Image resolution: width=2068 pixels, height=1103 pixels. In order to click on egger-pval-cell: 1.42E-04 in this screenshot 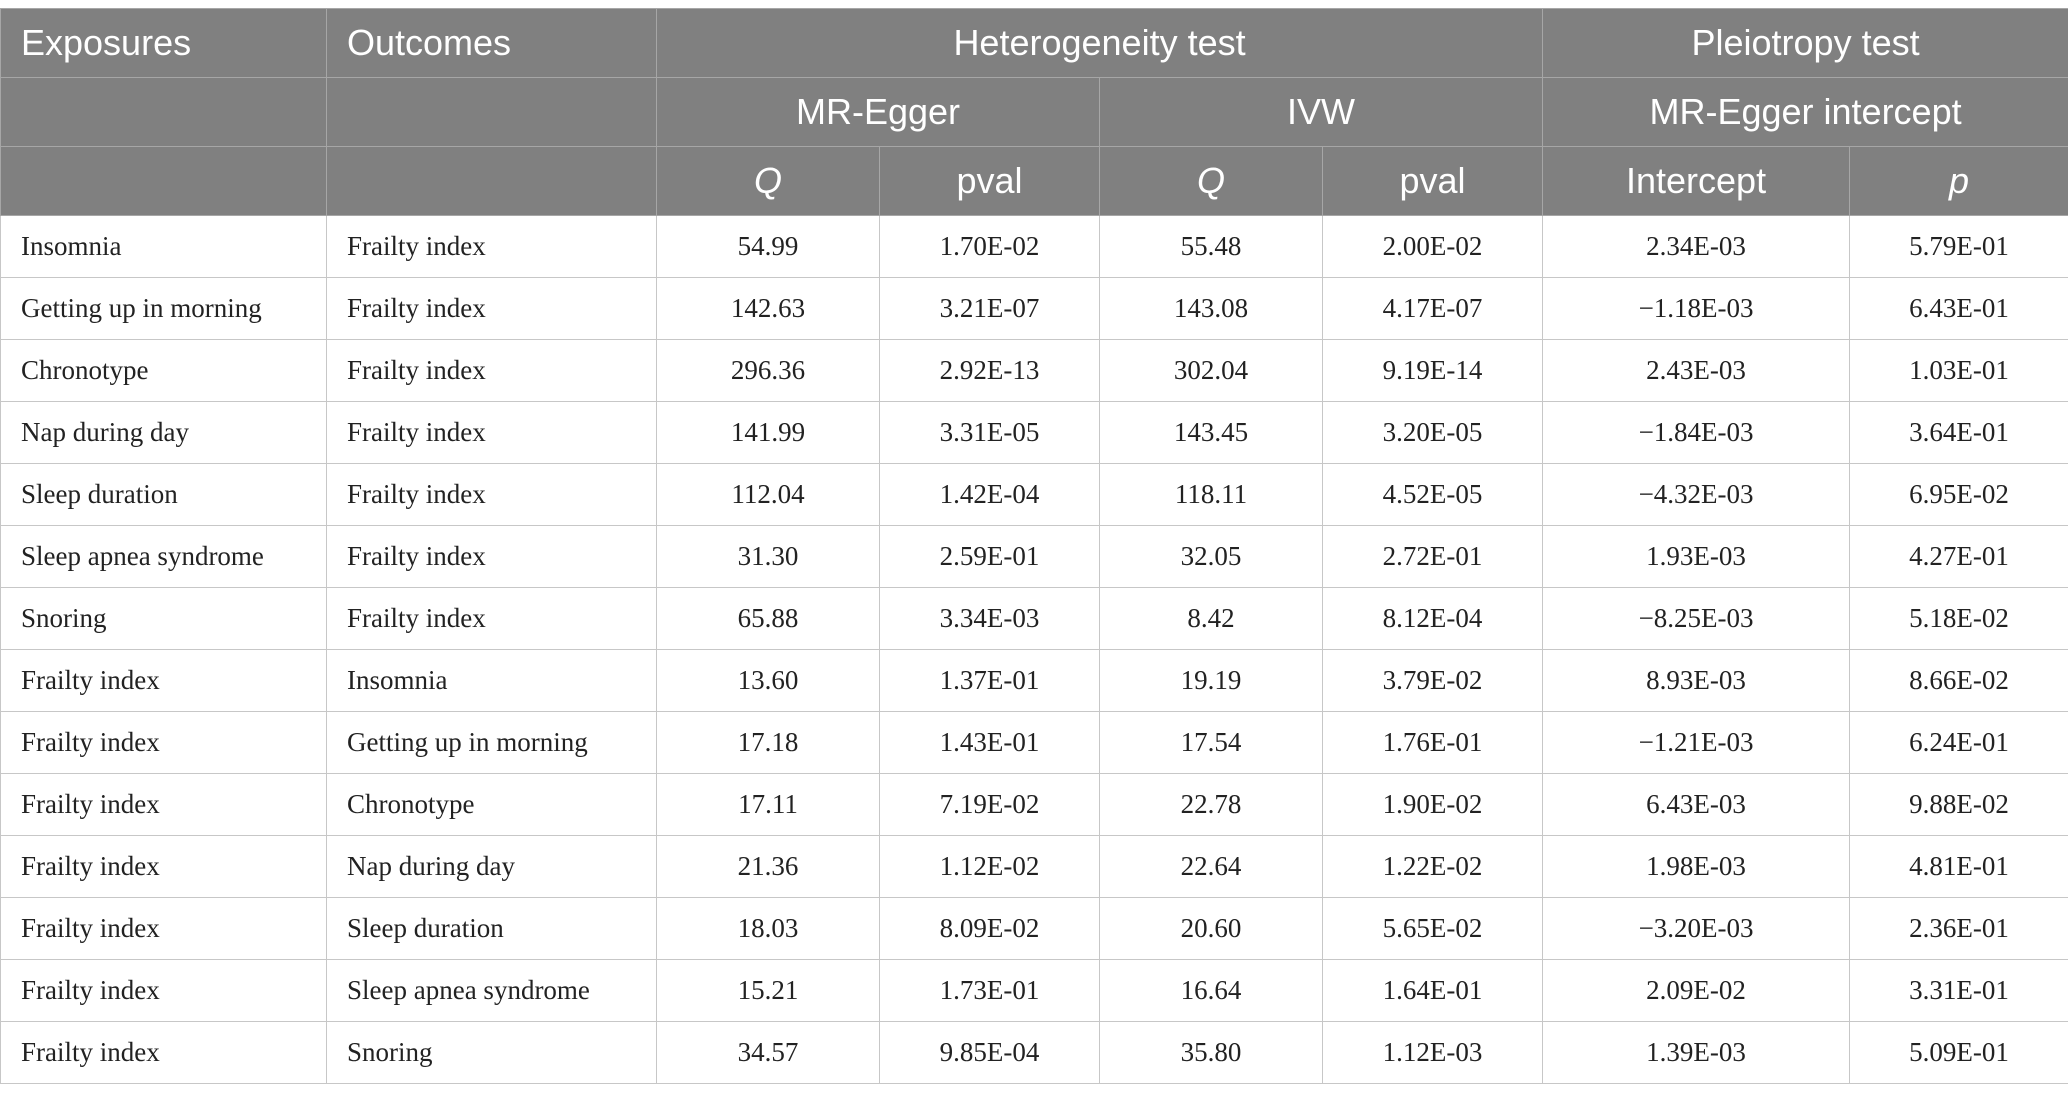, I will do `click(990, 495)`.